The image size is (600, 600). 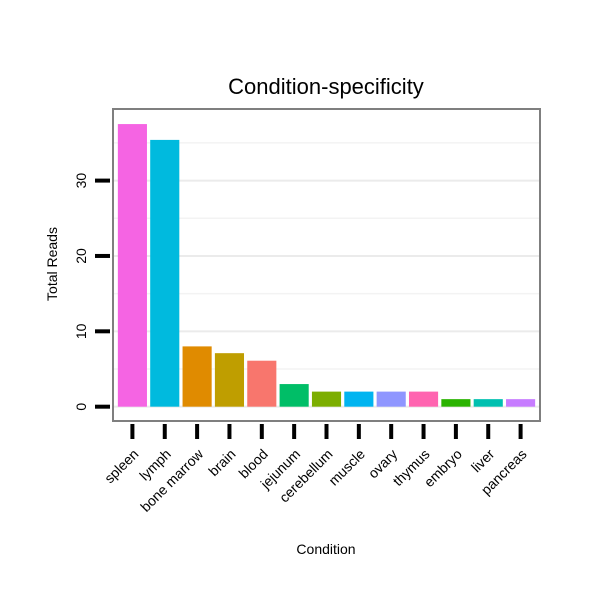 What do you see at coordinates (81, 256) in the screenshot?
I see `y-tick-label: 20` at bounding box center [81, 256].